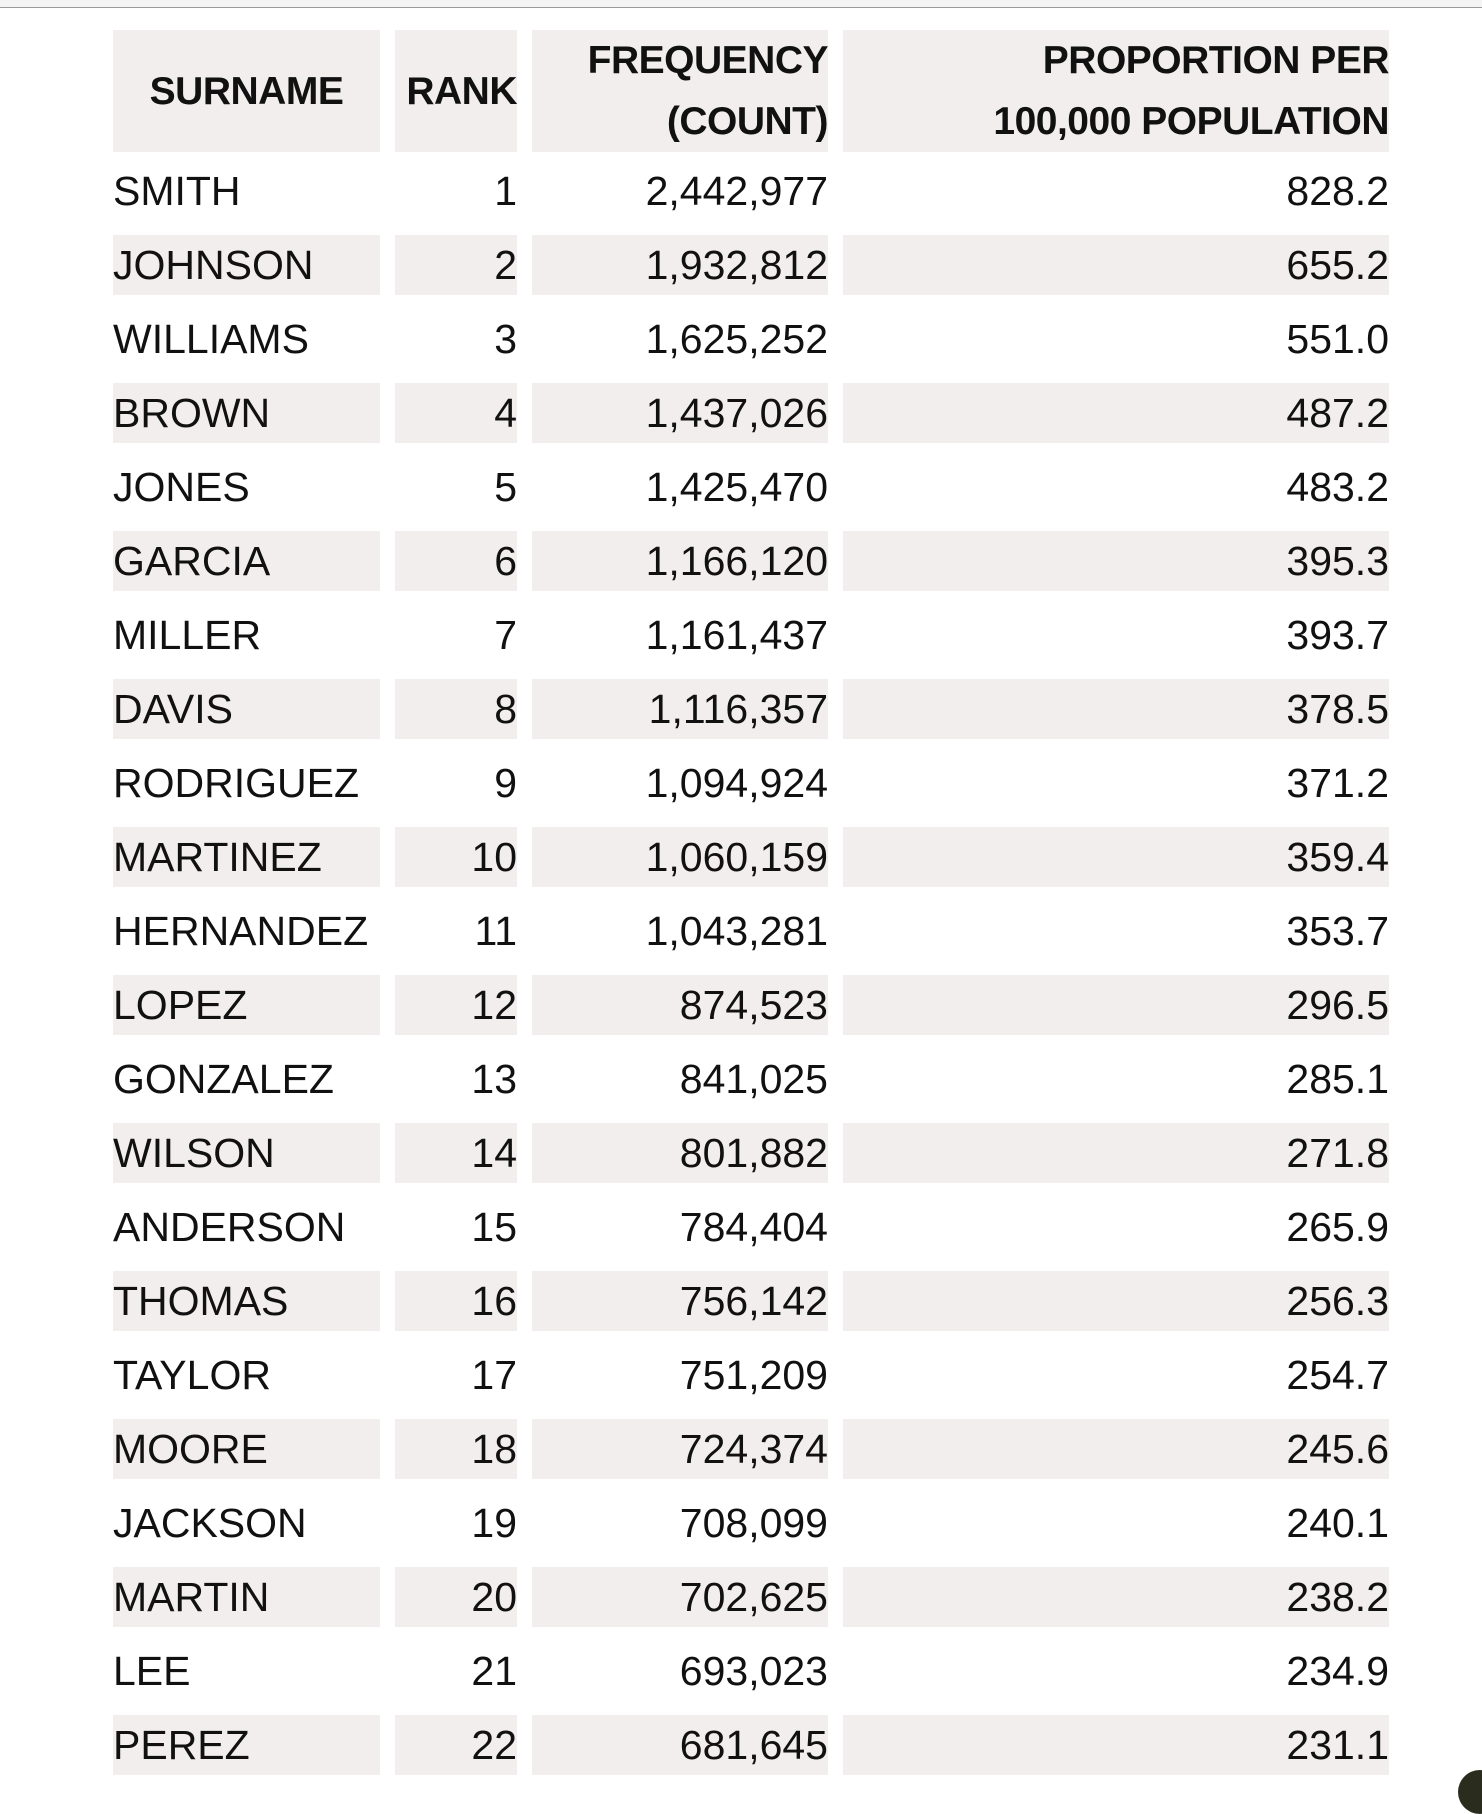 The image size is (1482, 1814). I want to click on frequency-cell: 681,645, so click(680, 1745).